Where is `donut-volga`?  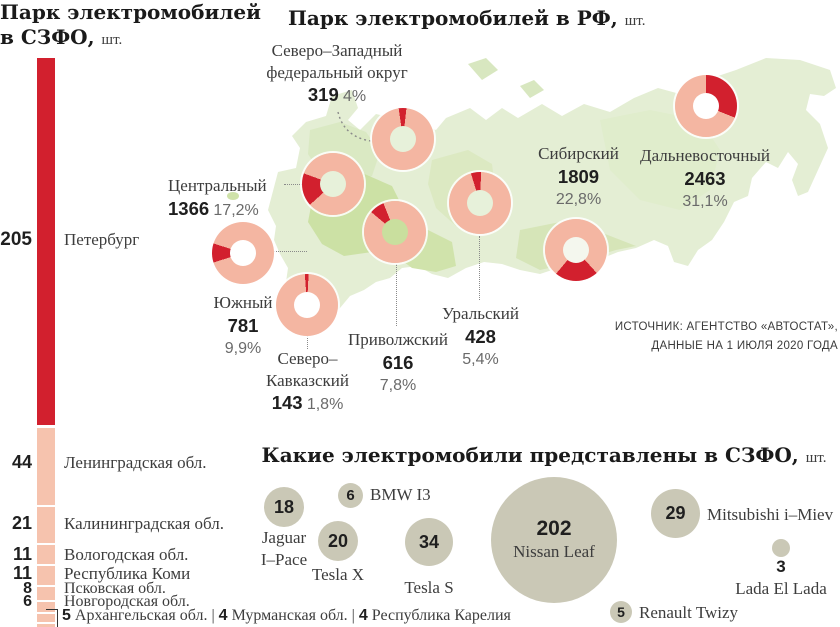 donut-volga is located at coordinates (395, 232).